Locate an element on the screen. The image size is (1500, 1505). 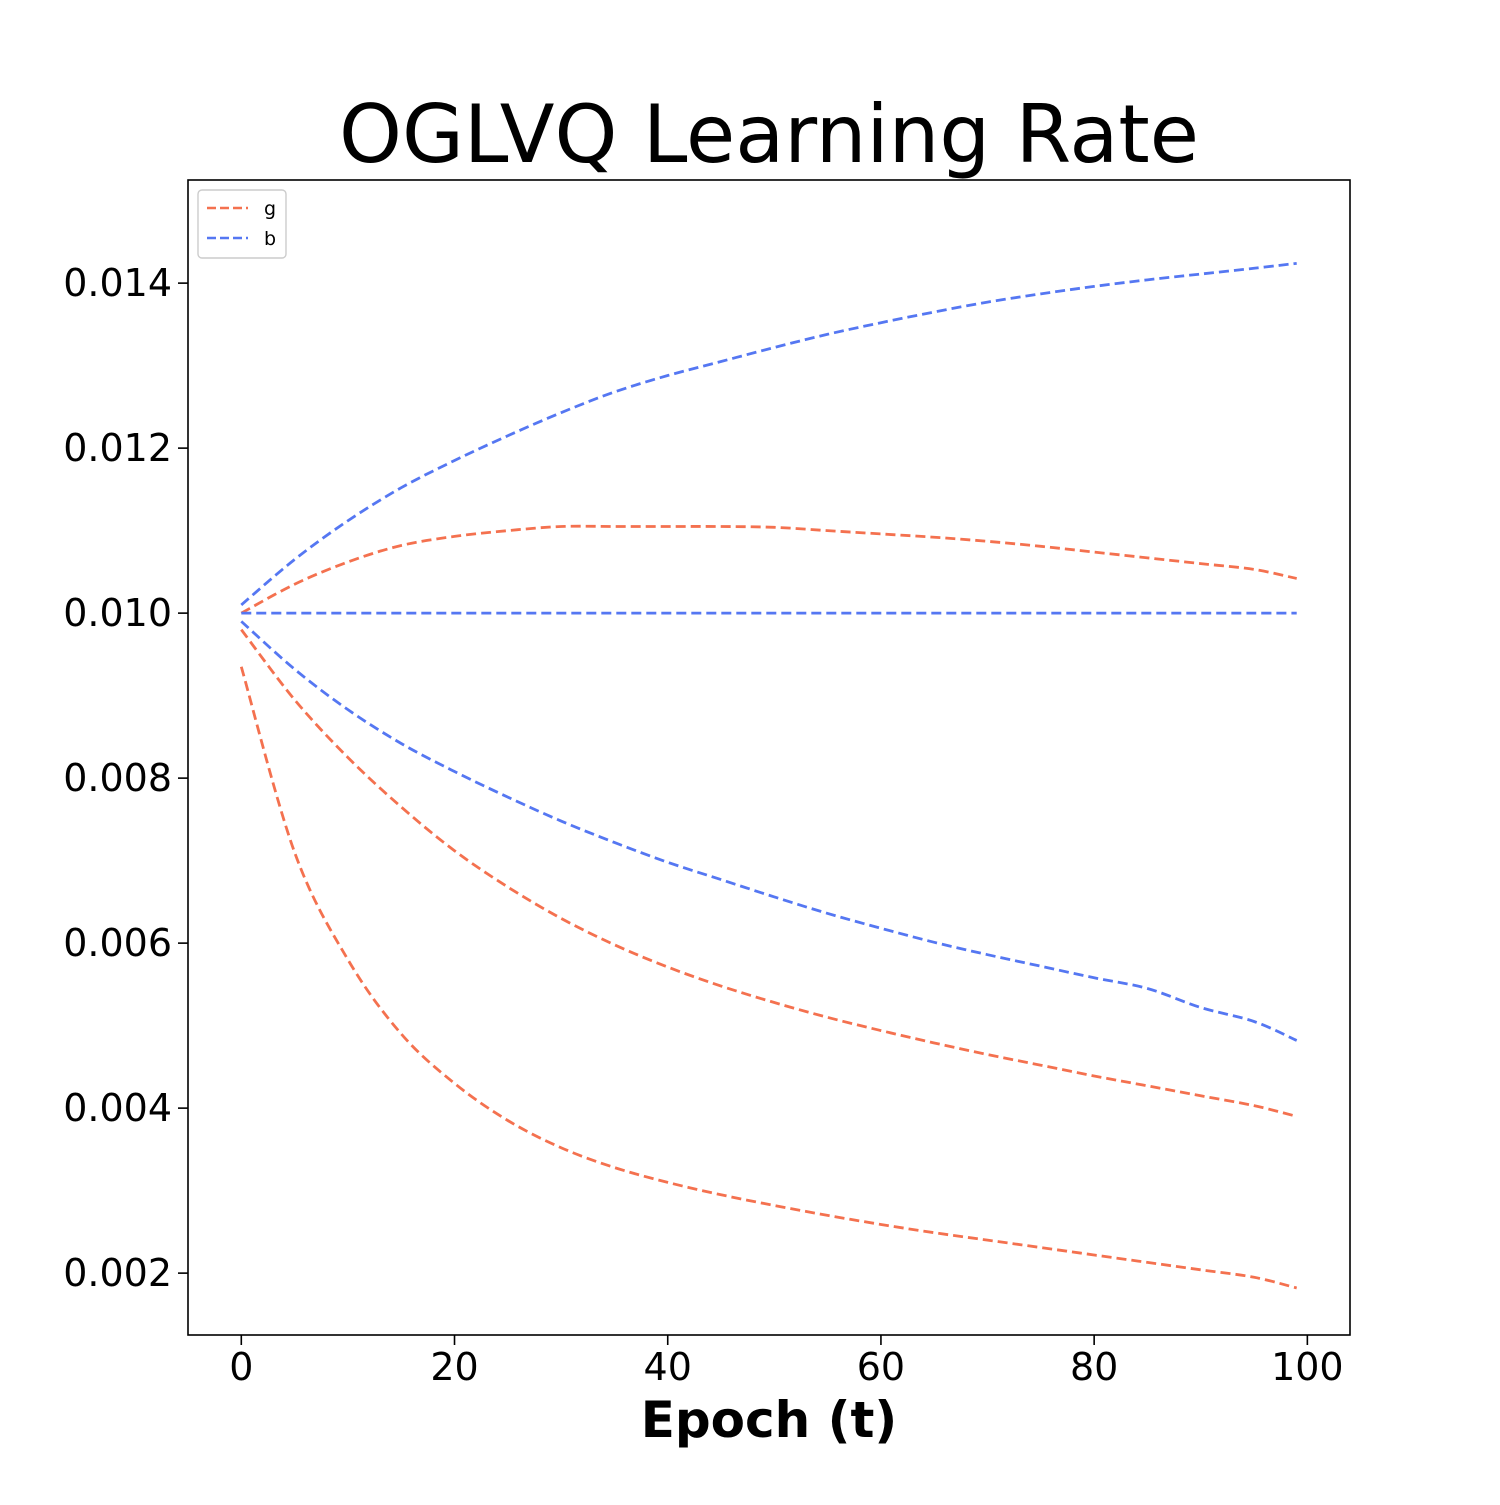
x-tick-label: 80 is located at coordinates (1094, 1367).